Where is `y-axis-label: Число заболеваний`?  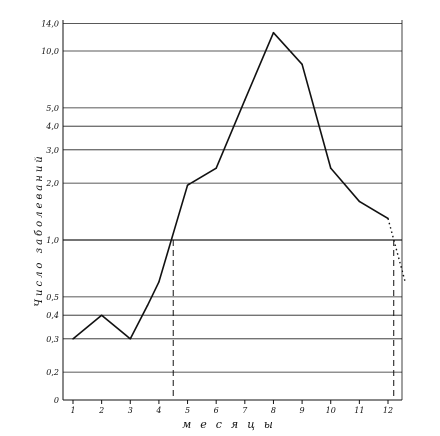
y-axis-label: Число заболеваний is located at coordinates (39, 229).